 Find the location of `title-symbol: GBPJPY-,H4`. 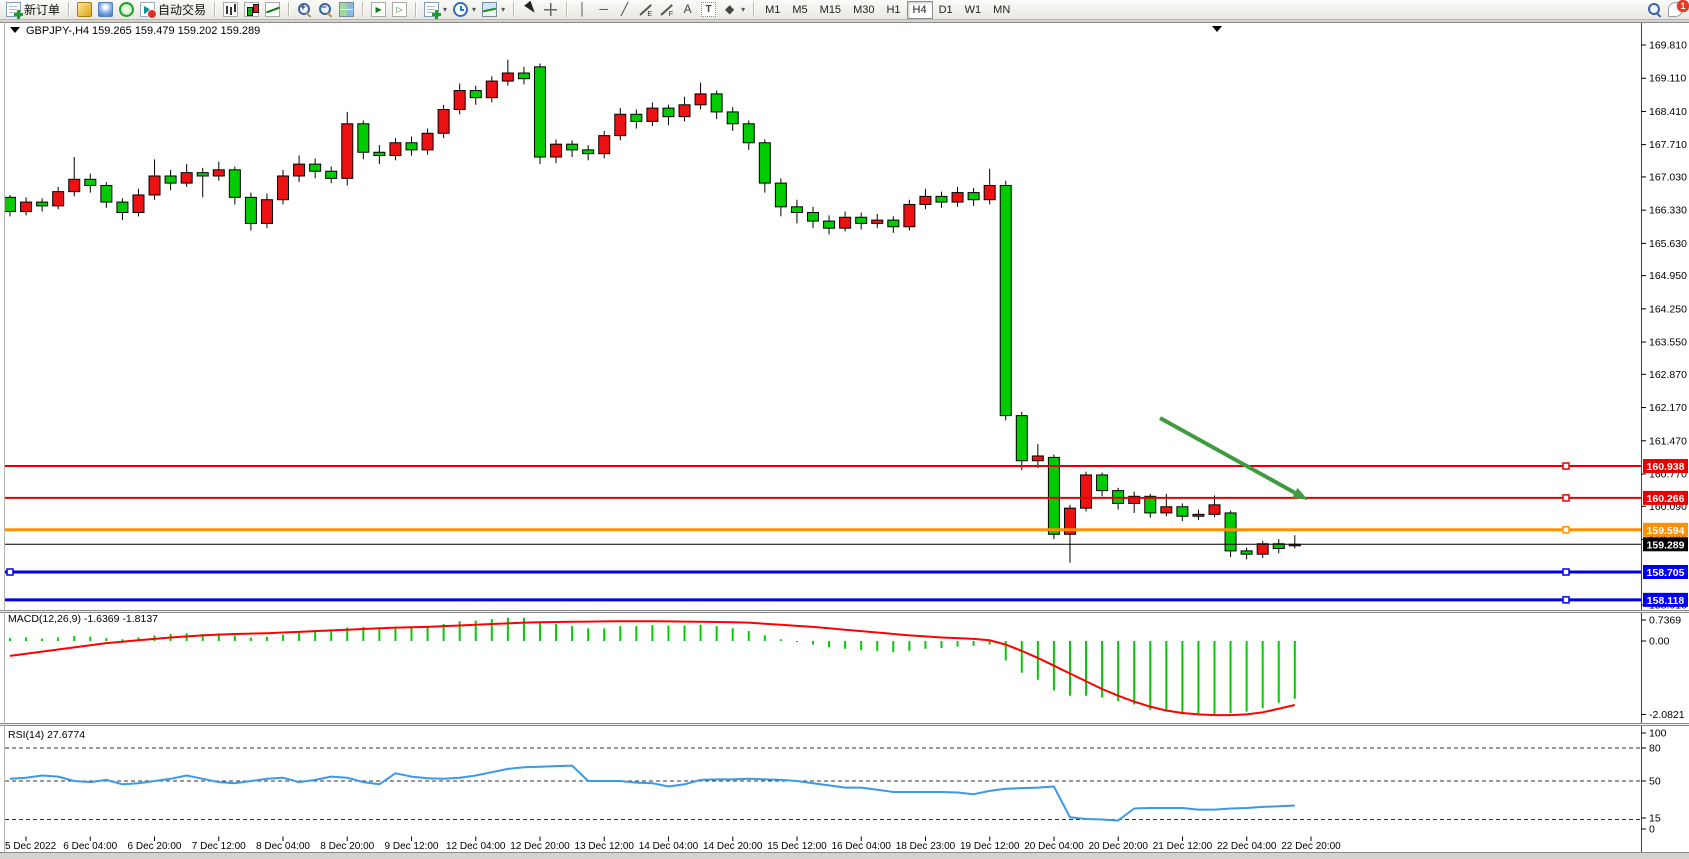

title-symbol: GBPJPY-,H4 is located at coordinates (57, 31).